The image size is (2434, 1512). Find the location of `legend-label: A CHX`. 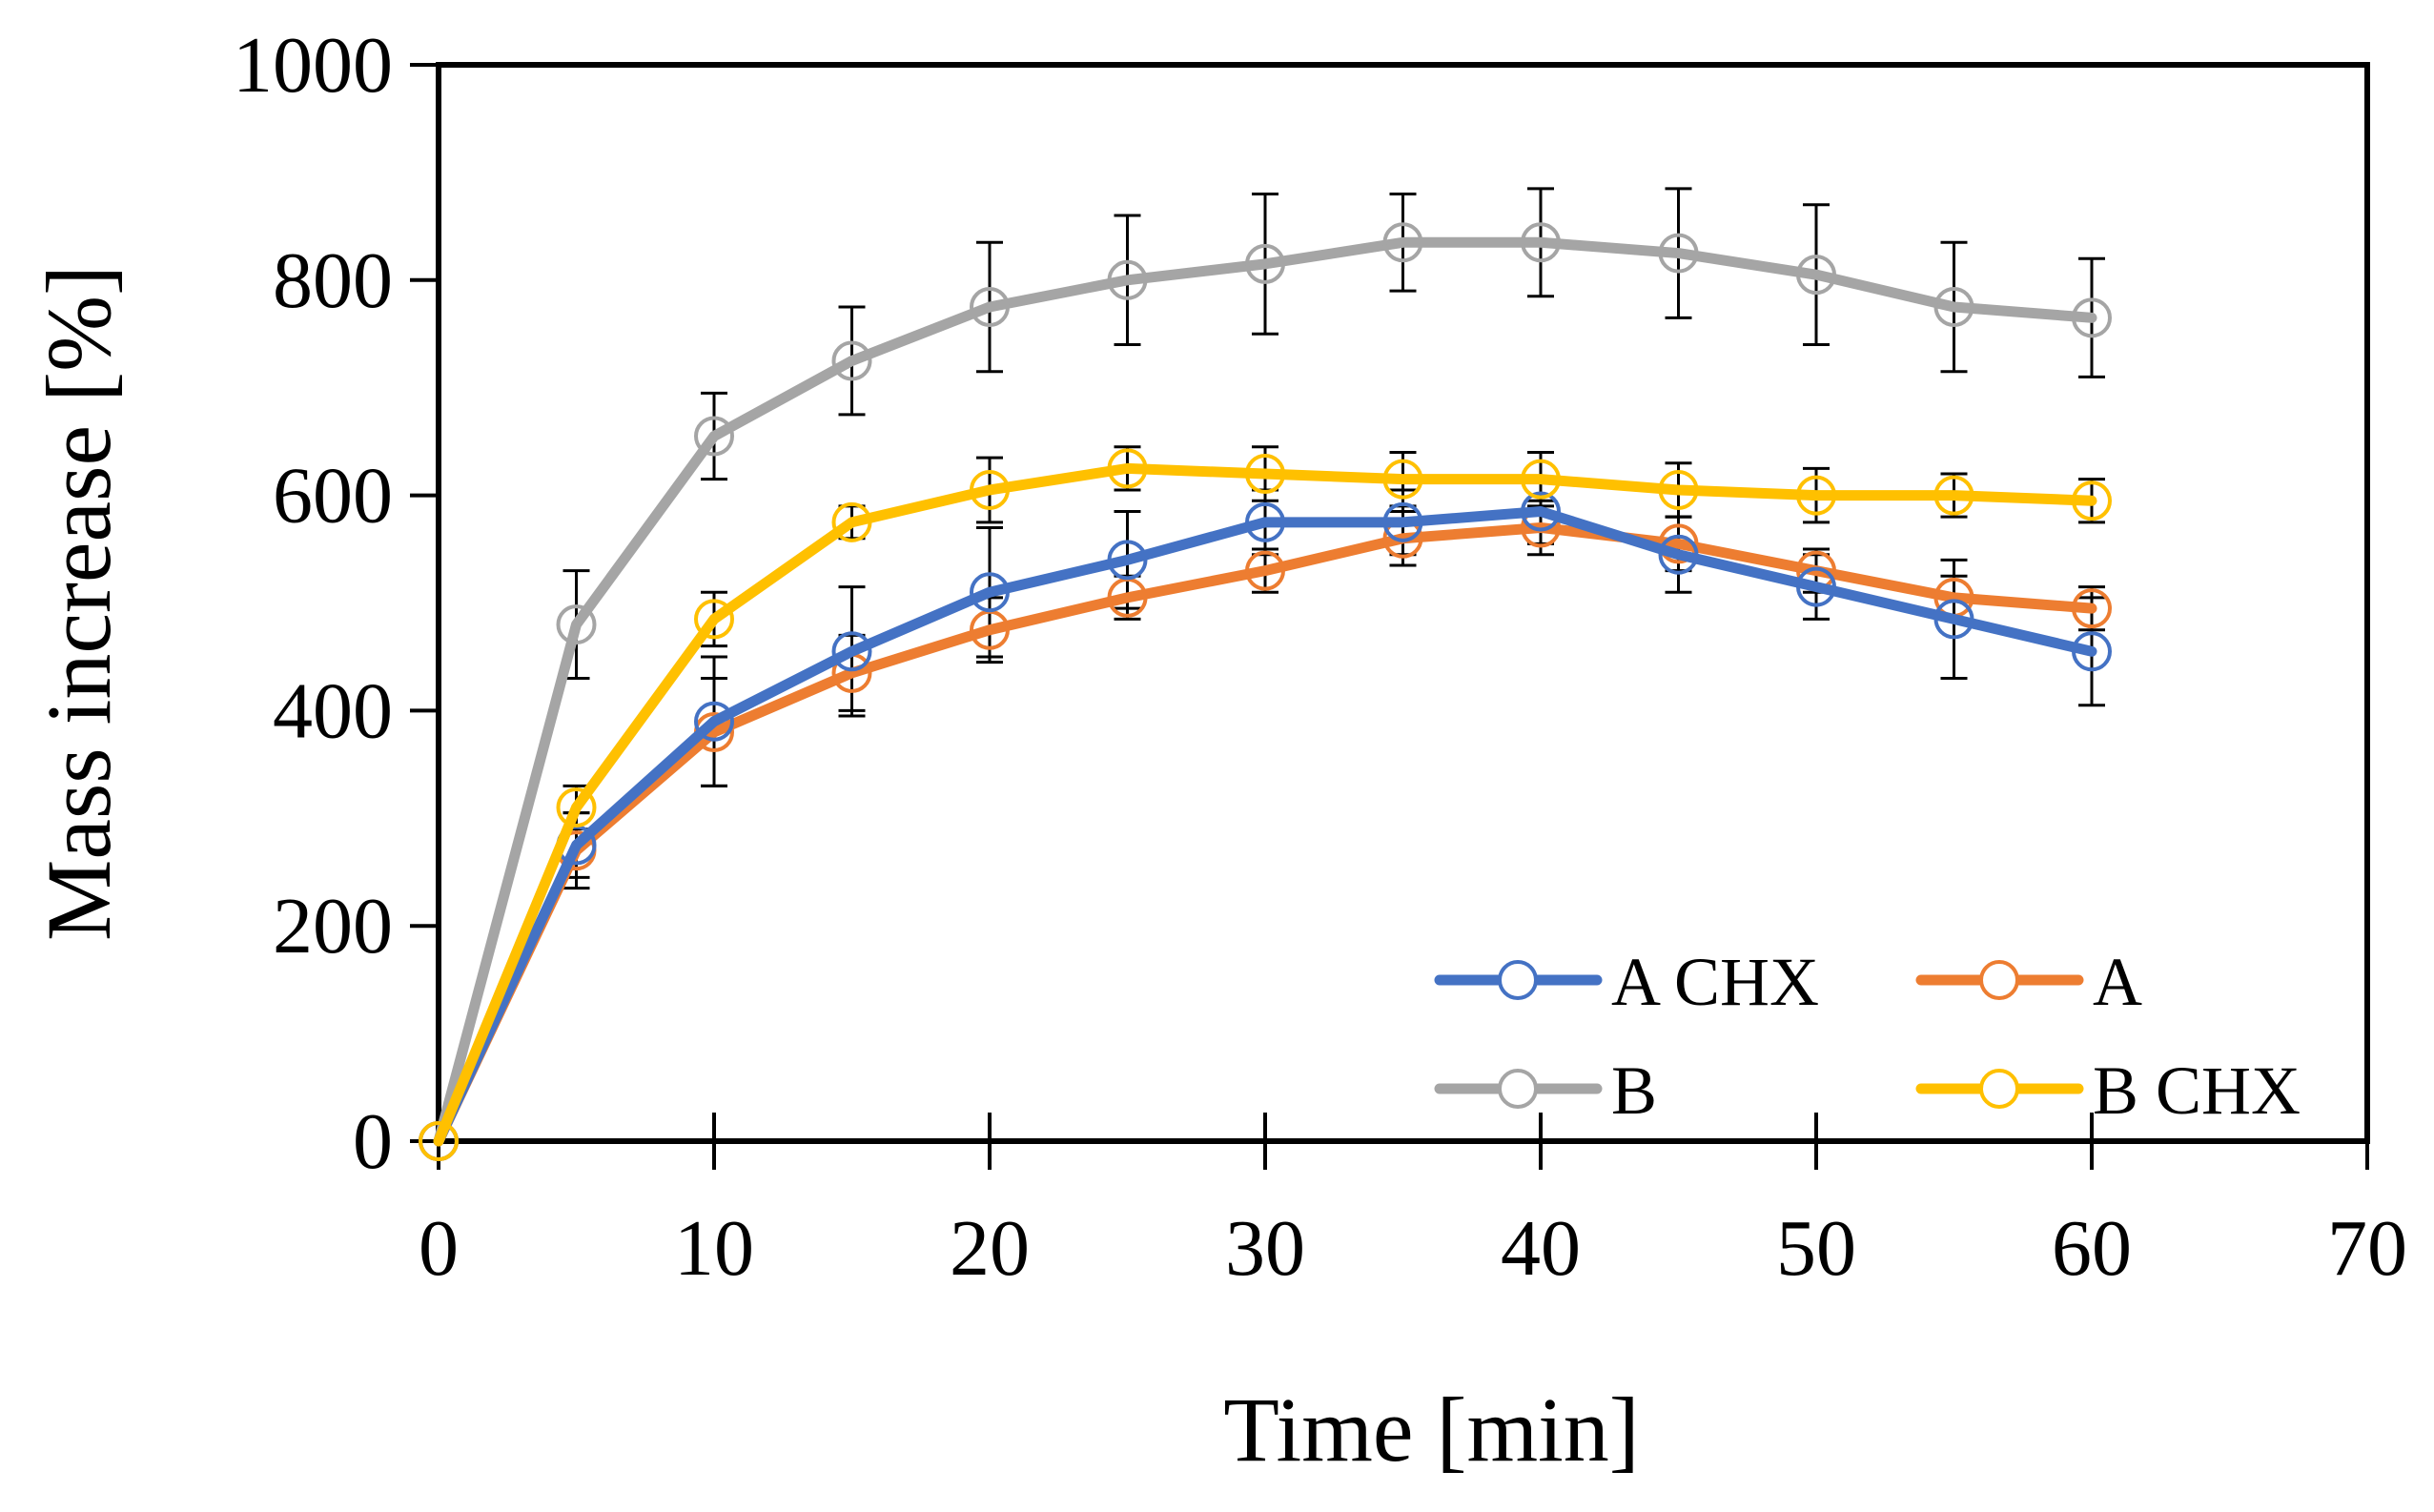

legend-label: A CHX is located at coordinates (1715, 982).